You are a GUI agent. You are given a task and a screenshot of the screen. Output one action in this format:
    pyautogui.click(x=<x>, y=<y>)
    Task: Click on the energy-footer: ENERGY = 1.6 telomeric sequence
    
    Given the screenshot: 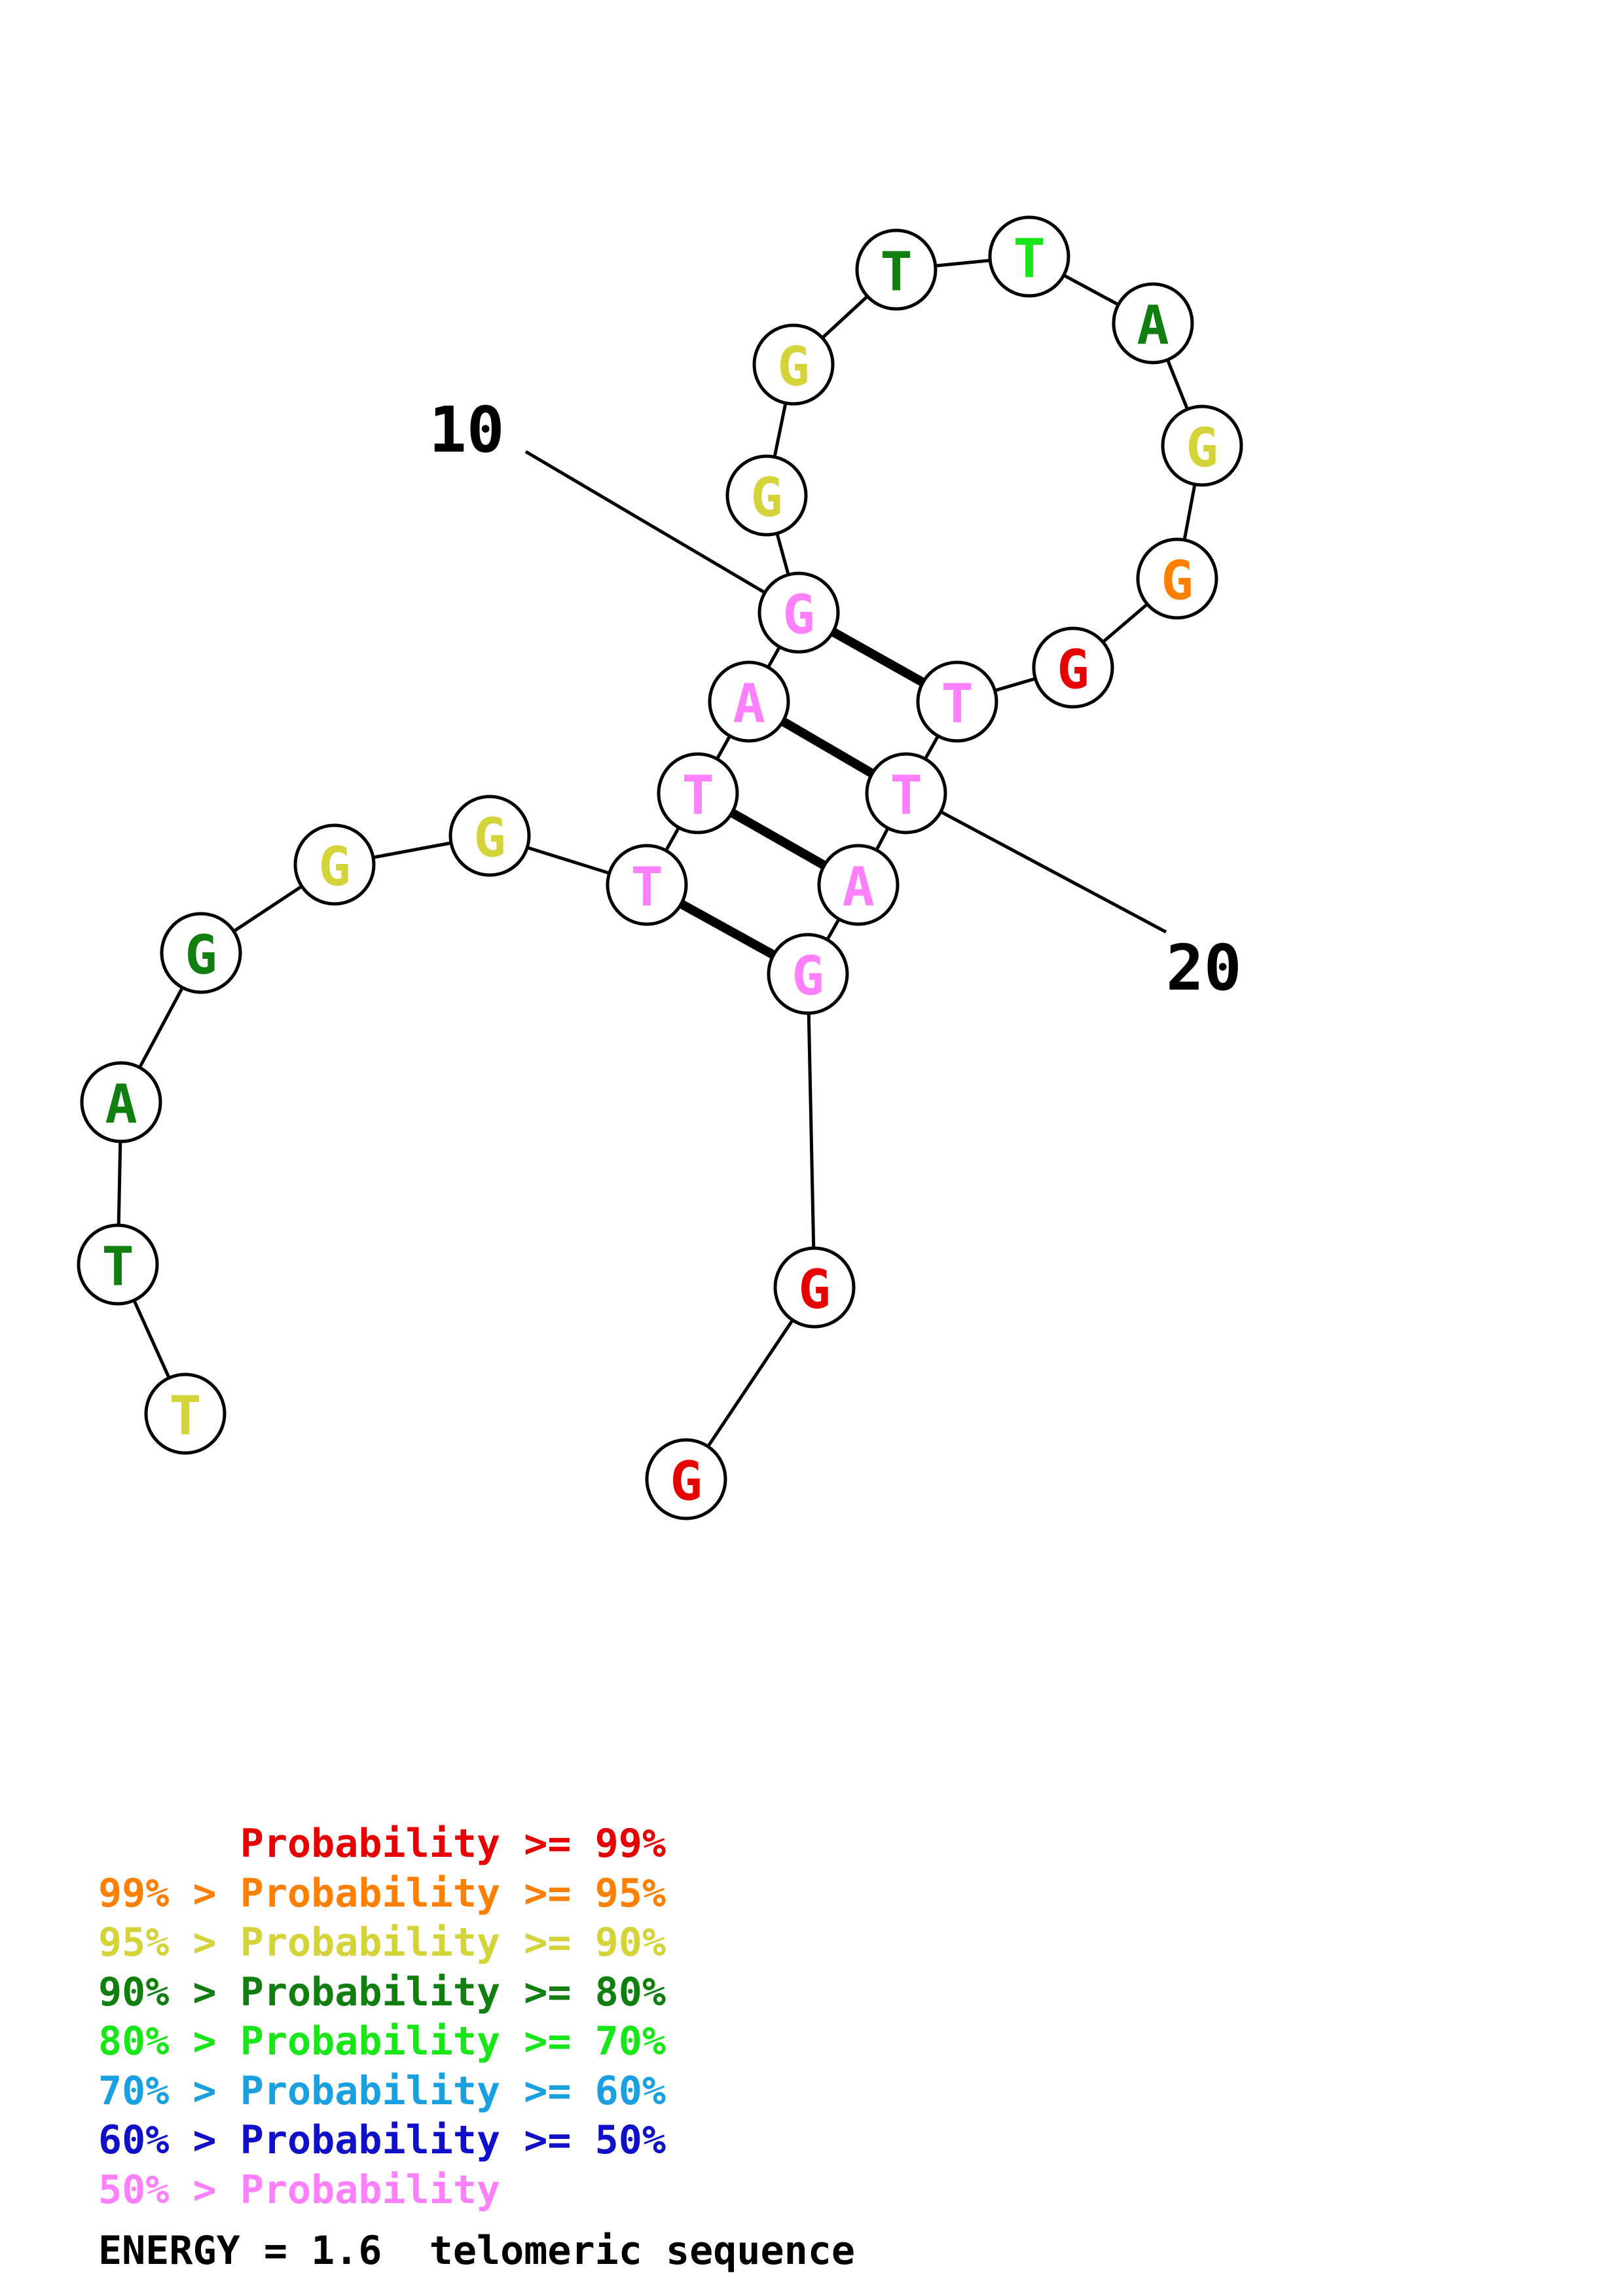 What is the action you would take?
    pyautogui.click(x=476, y=2251)
    